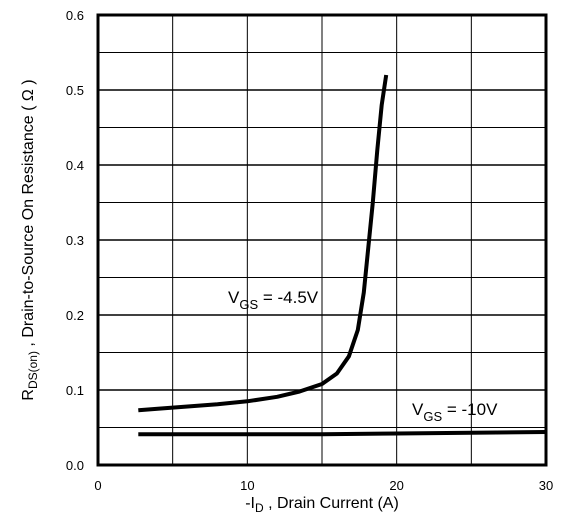 The height and width of the screenshot is (518, 564). What do you see at coordinates (75, 390) in the screenshot?
I see `y-tick-label: 0.1` at bounding box center [75, 390].